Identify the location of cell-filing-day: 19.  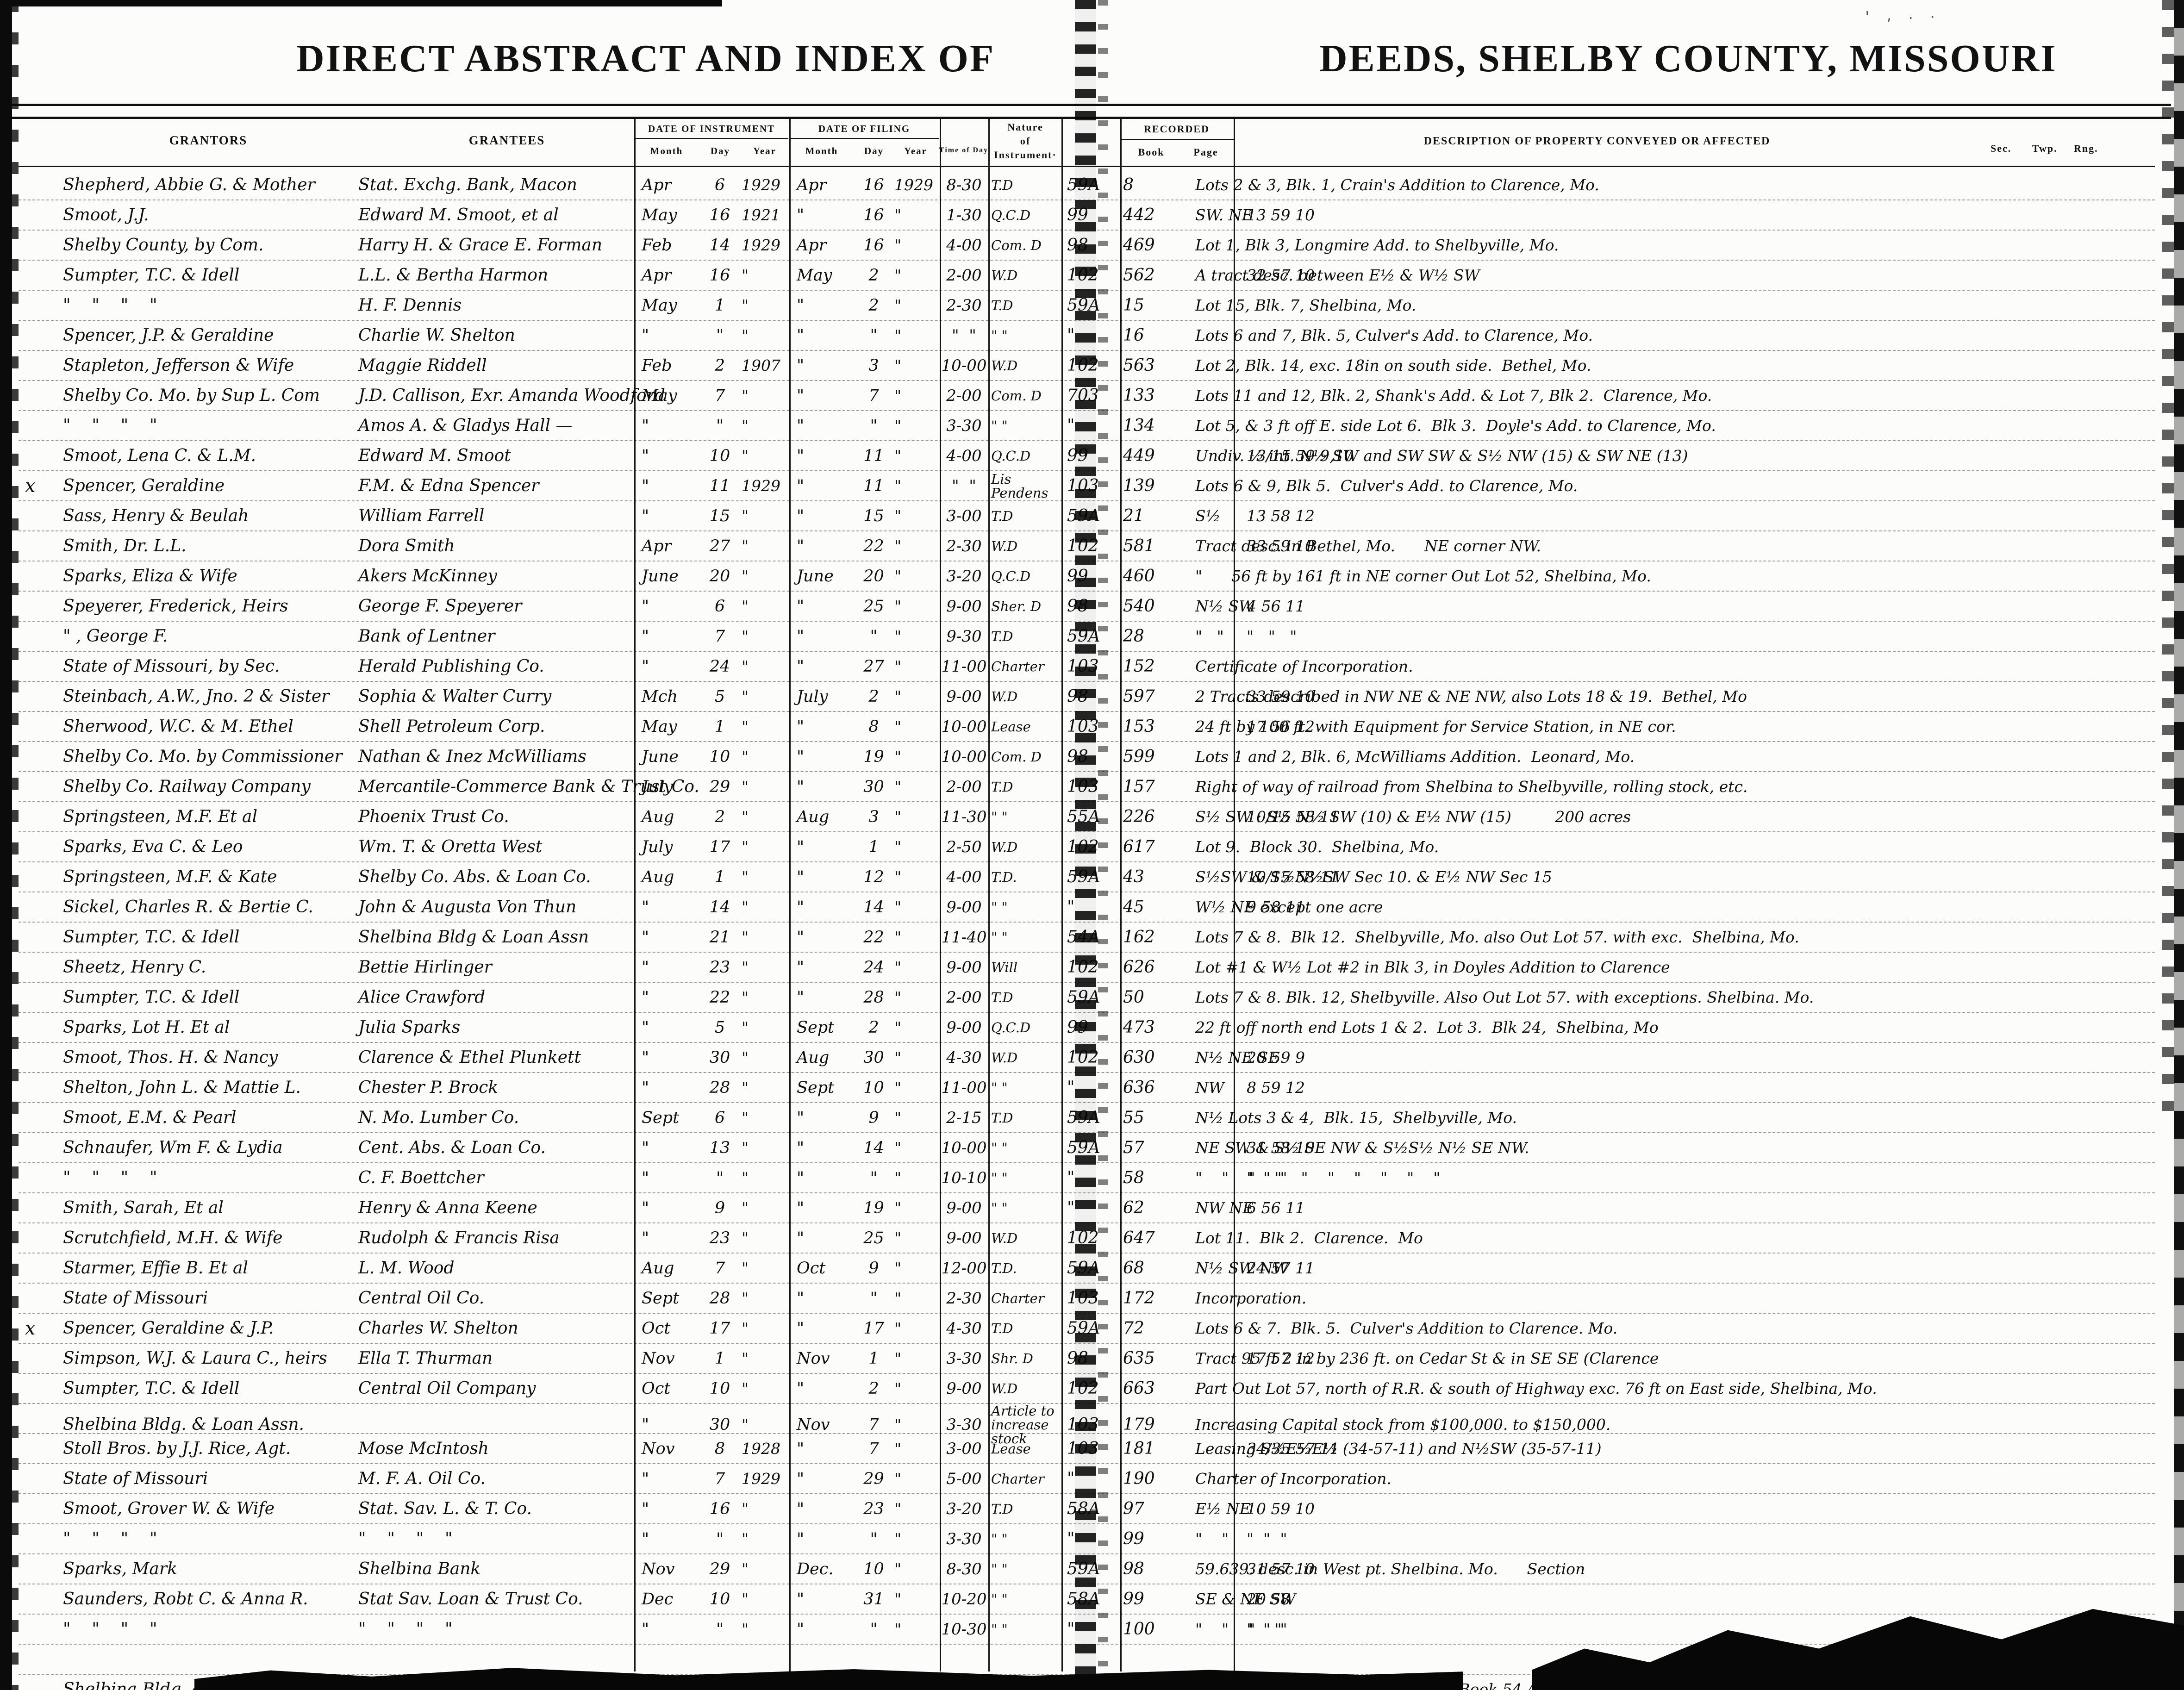
(873, 1207).